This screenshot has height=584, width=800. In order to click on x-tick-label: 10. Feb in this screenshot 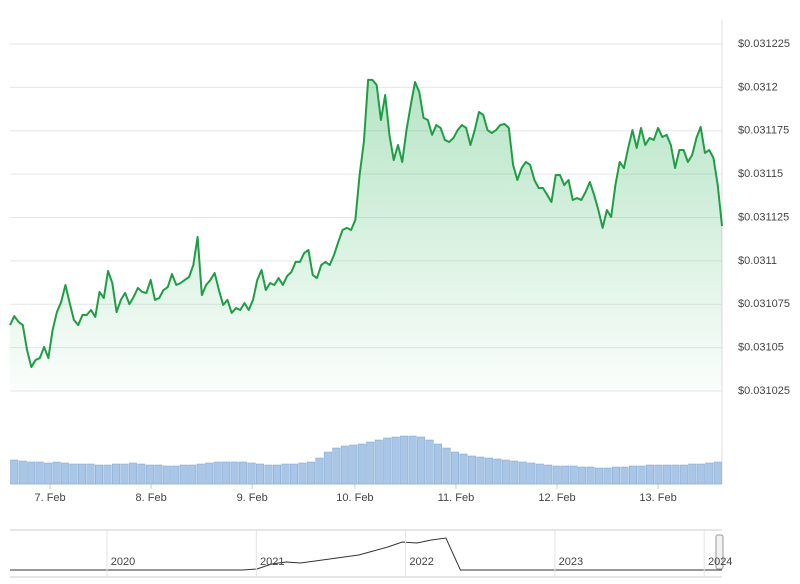, I will do `click(354, 498)`.